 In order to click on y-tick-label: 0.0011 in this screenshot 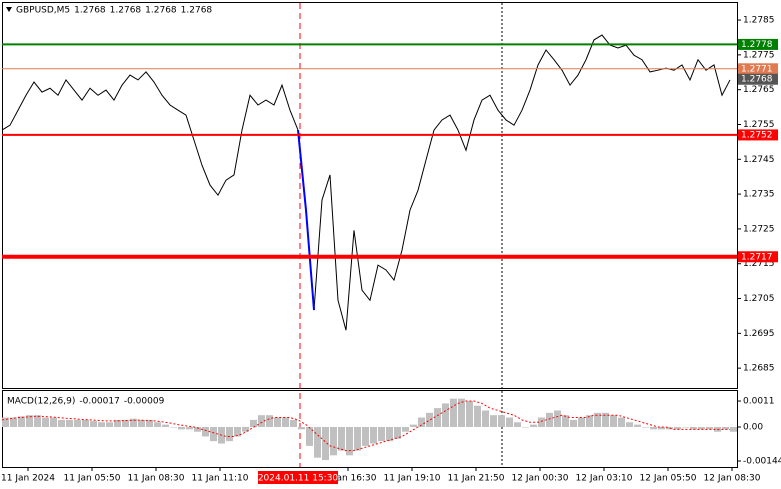, I will do `click(759, 402)`.